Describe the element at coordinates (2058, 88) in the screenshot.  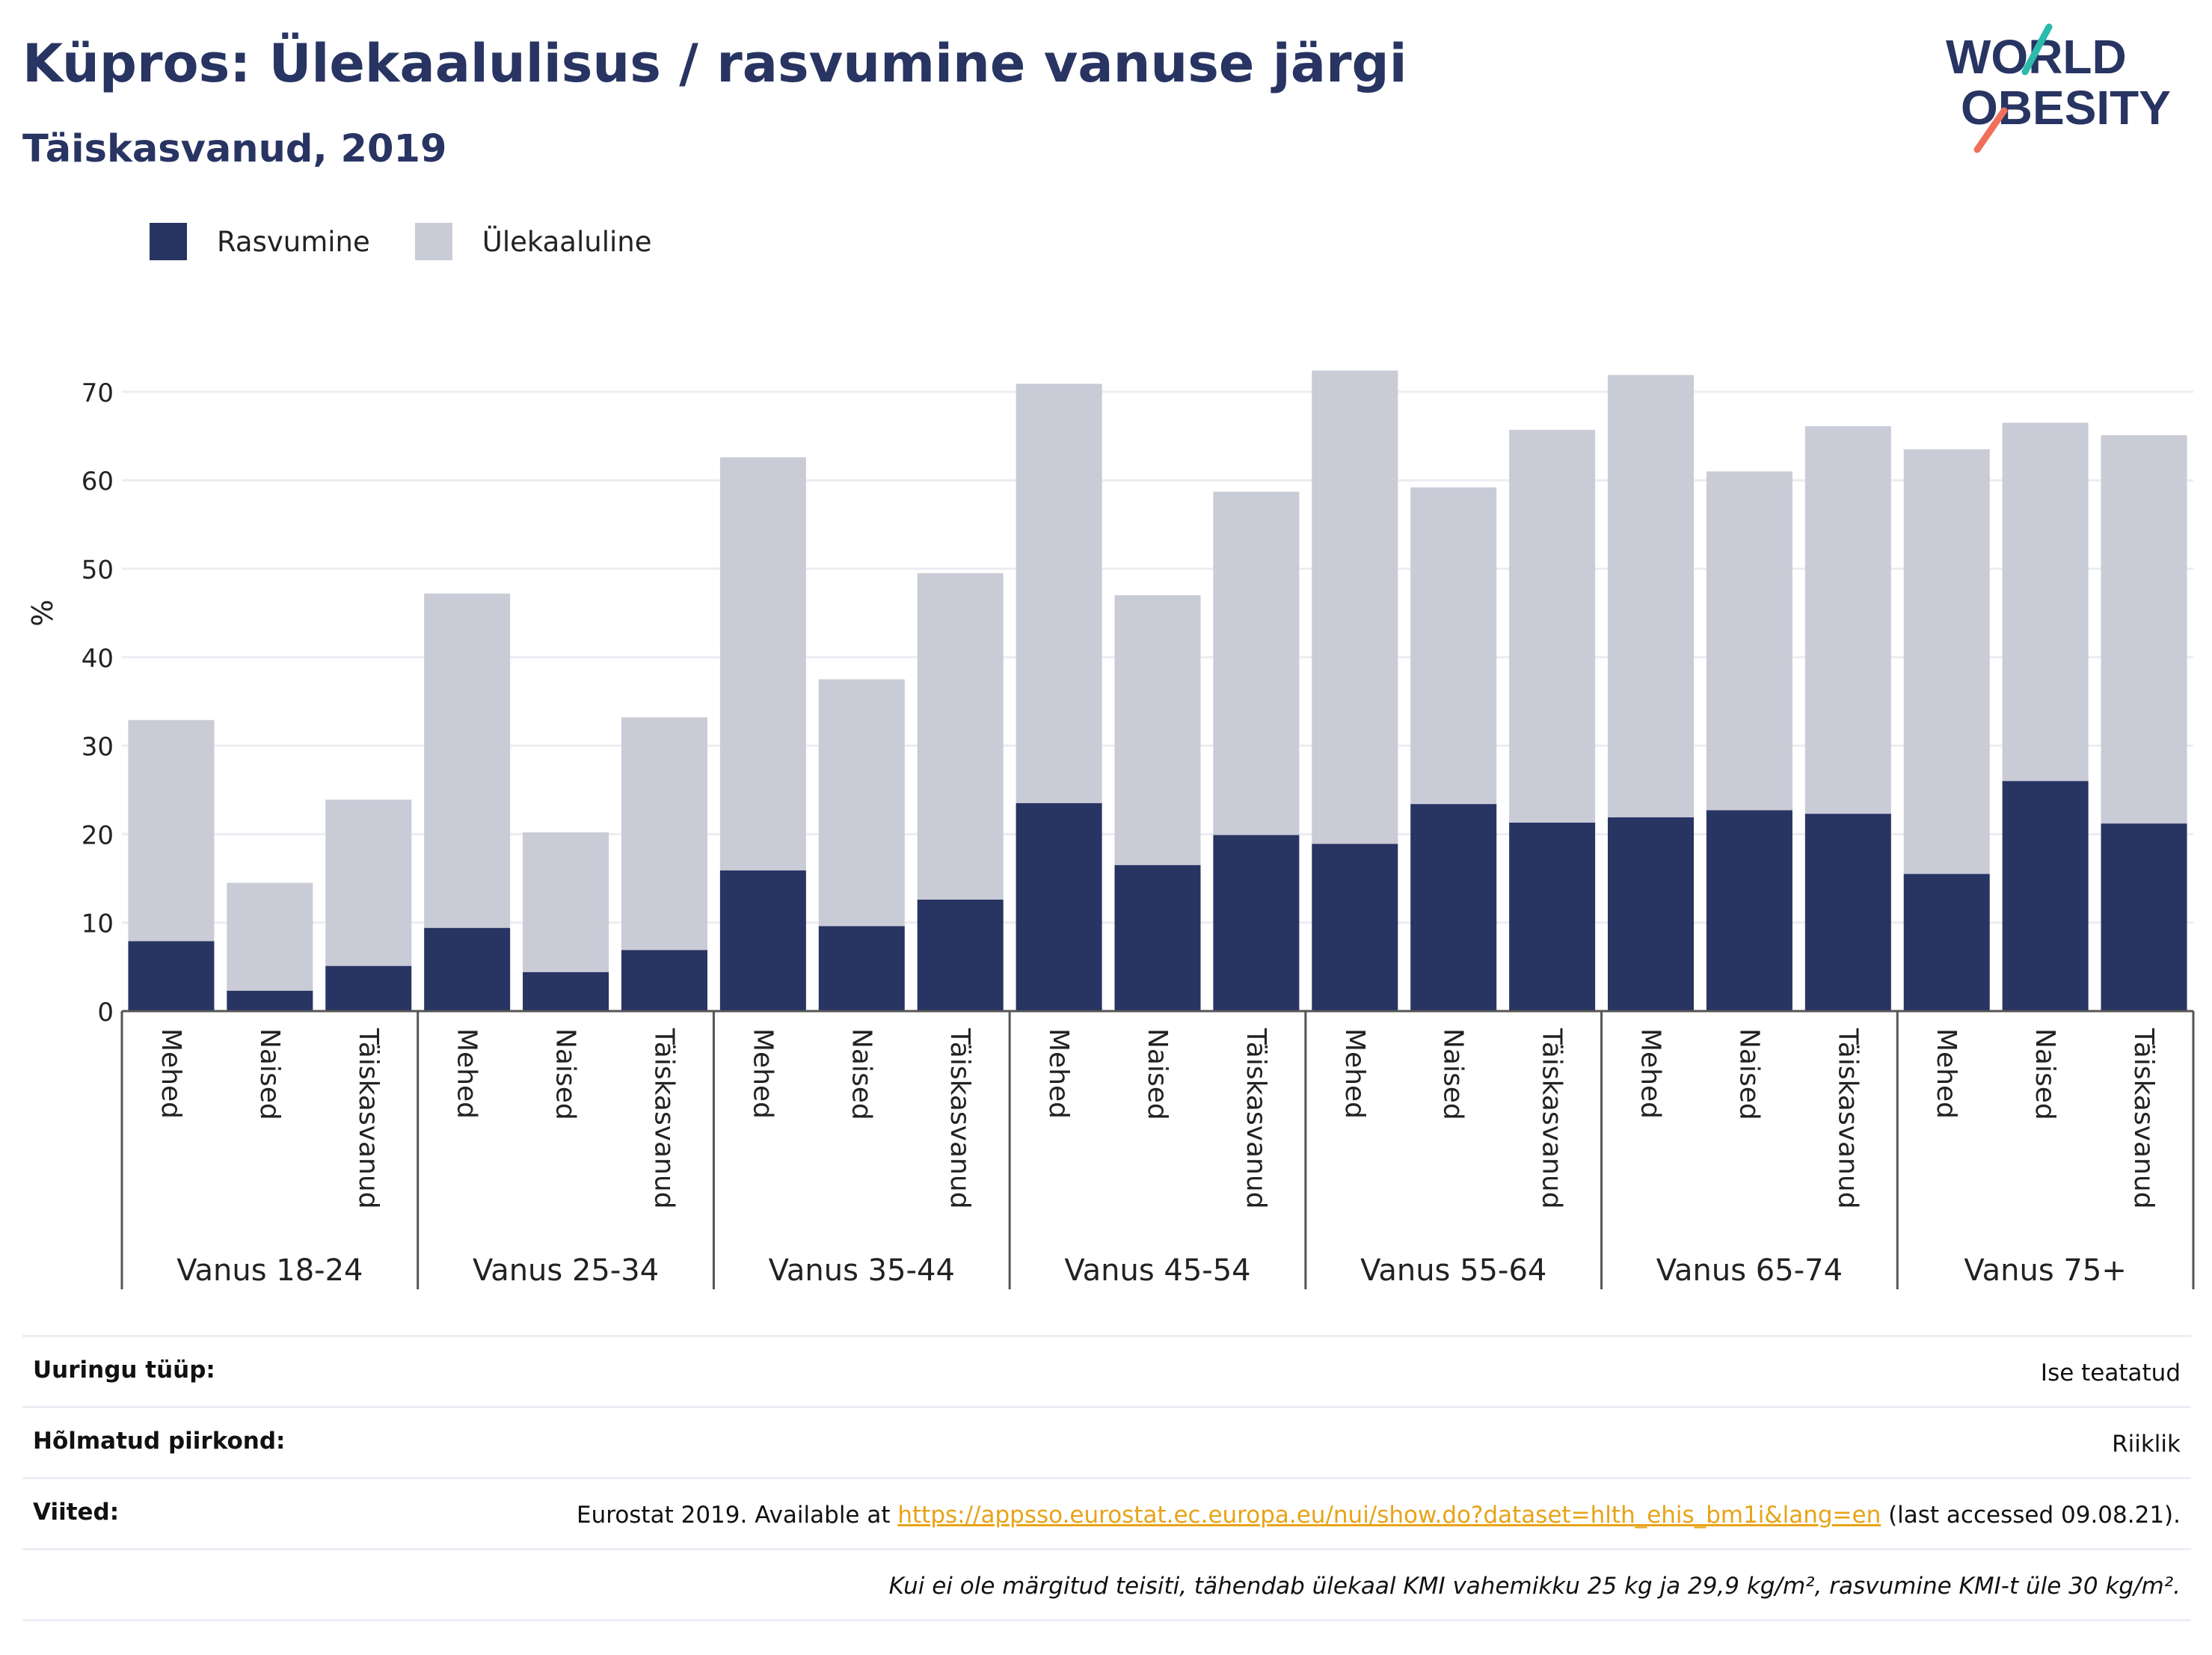
I see `world-obesity-logo: WORLD OBESITY` at that location.